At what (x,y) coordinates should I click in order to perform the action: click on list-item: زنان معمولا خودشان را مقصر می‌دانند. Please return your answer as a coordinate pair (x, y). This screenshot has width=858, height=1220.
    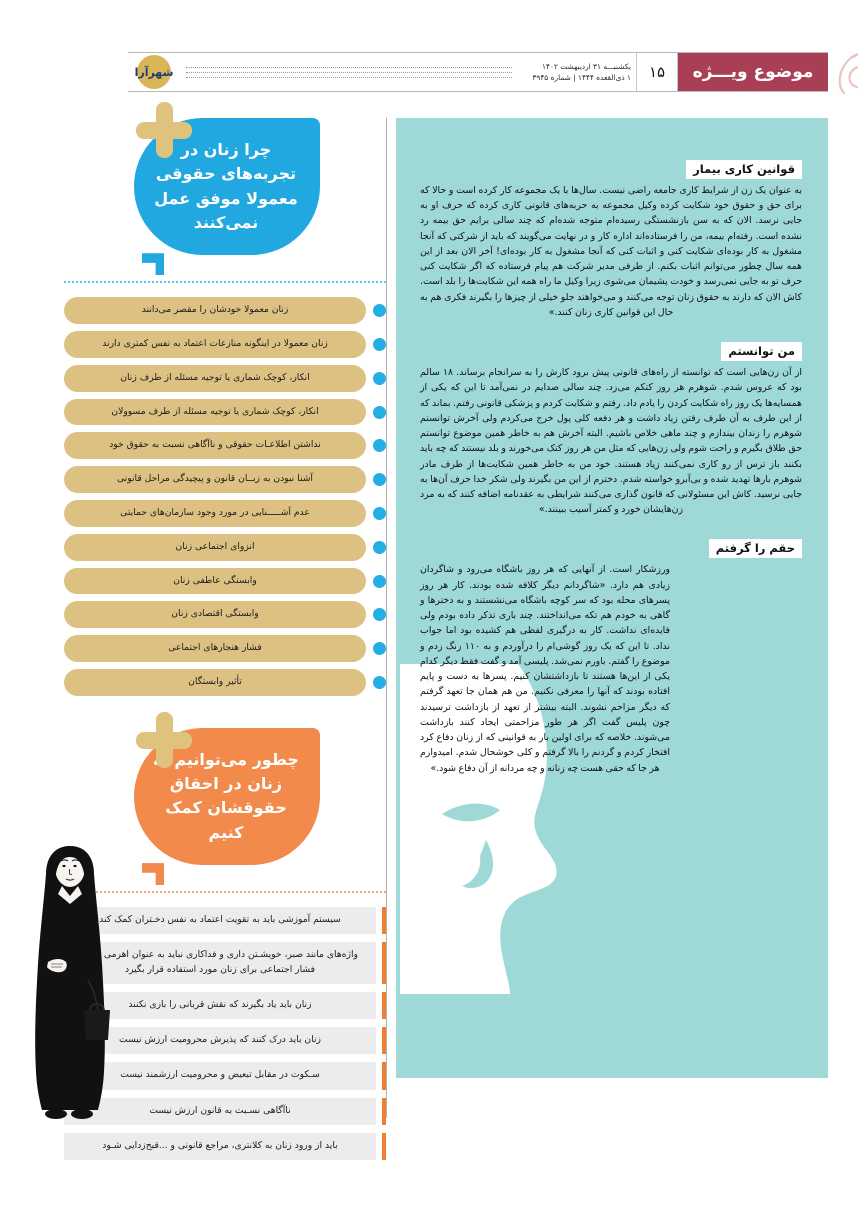
    Looking at the image, I should click on (225, 311).